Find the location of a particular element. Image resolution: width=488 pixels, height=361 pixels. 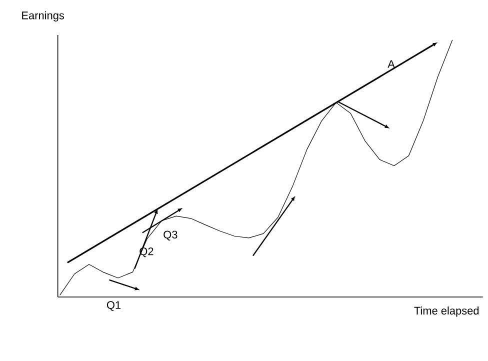

x-axis-title: Time elapsed is located at coordinates (446, 311).